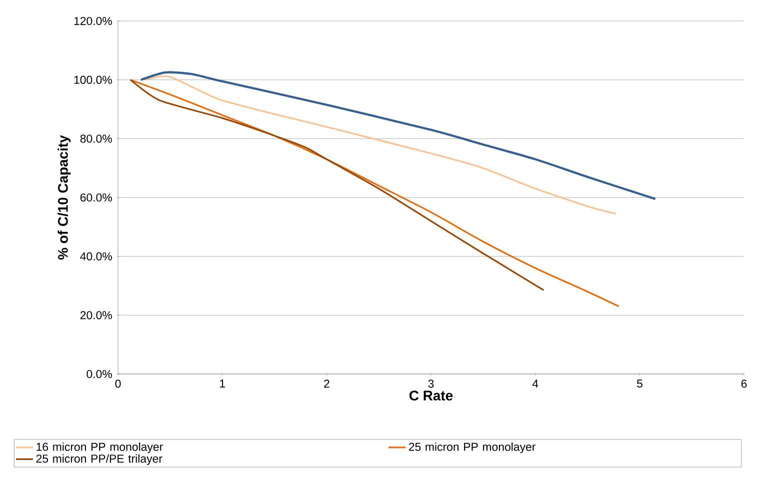 The width and height of the screenshot is (759, 481). What do you see at coordinates (99, 374) in the screenshot?
I see `y-tick-label: 0.0%` at bounding box center [99, 374].